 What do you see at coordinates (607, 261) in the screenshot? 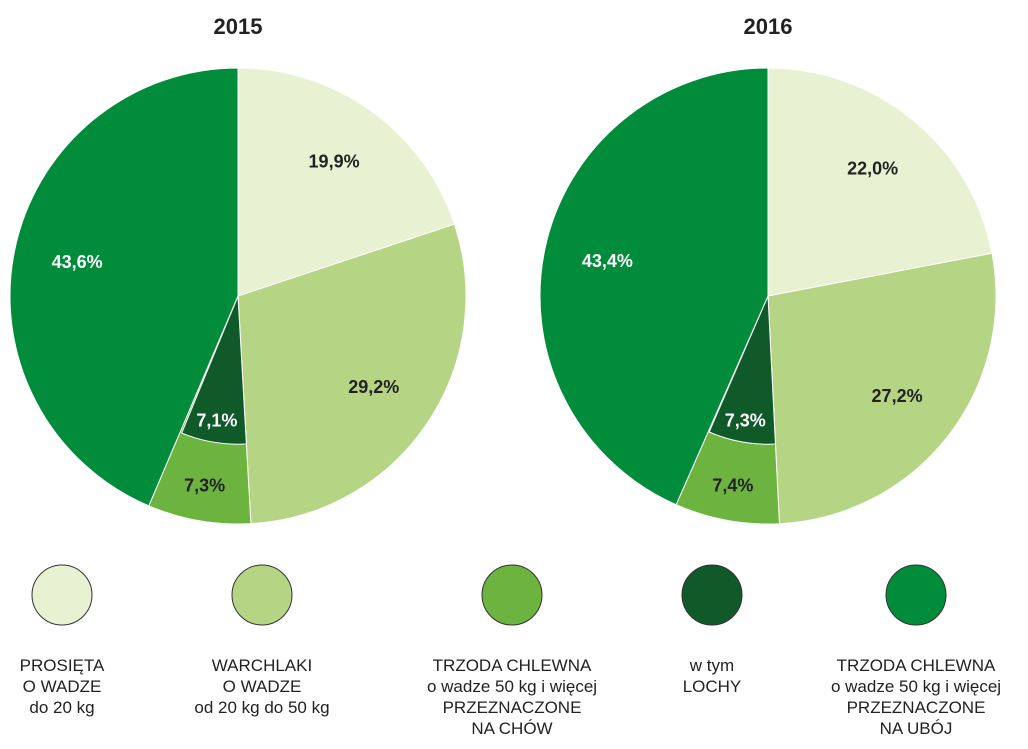
I see `value-label: 43,4%` at bounding box center [607, 261].